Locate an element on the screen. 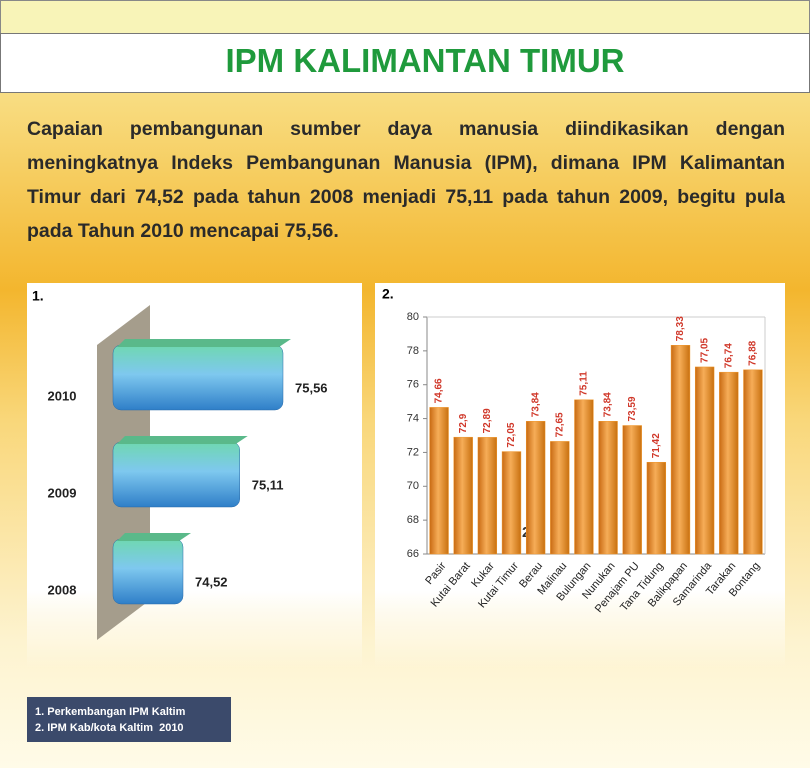 This screenshot has width=810, height=768. y-tick-label: 74 is located at coordinates (413, 418).